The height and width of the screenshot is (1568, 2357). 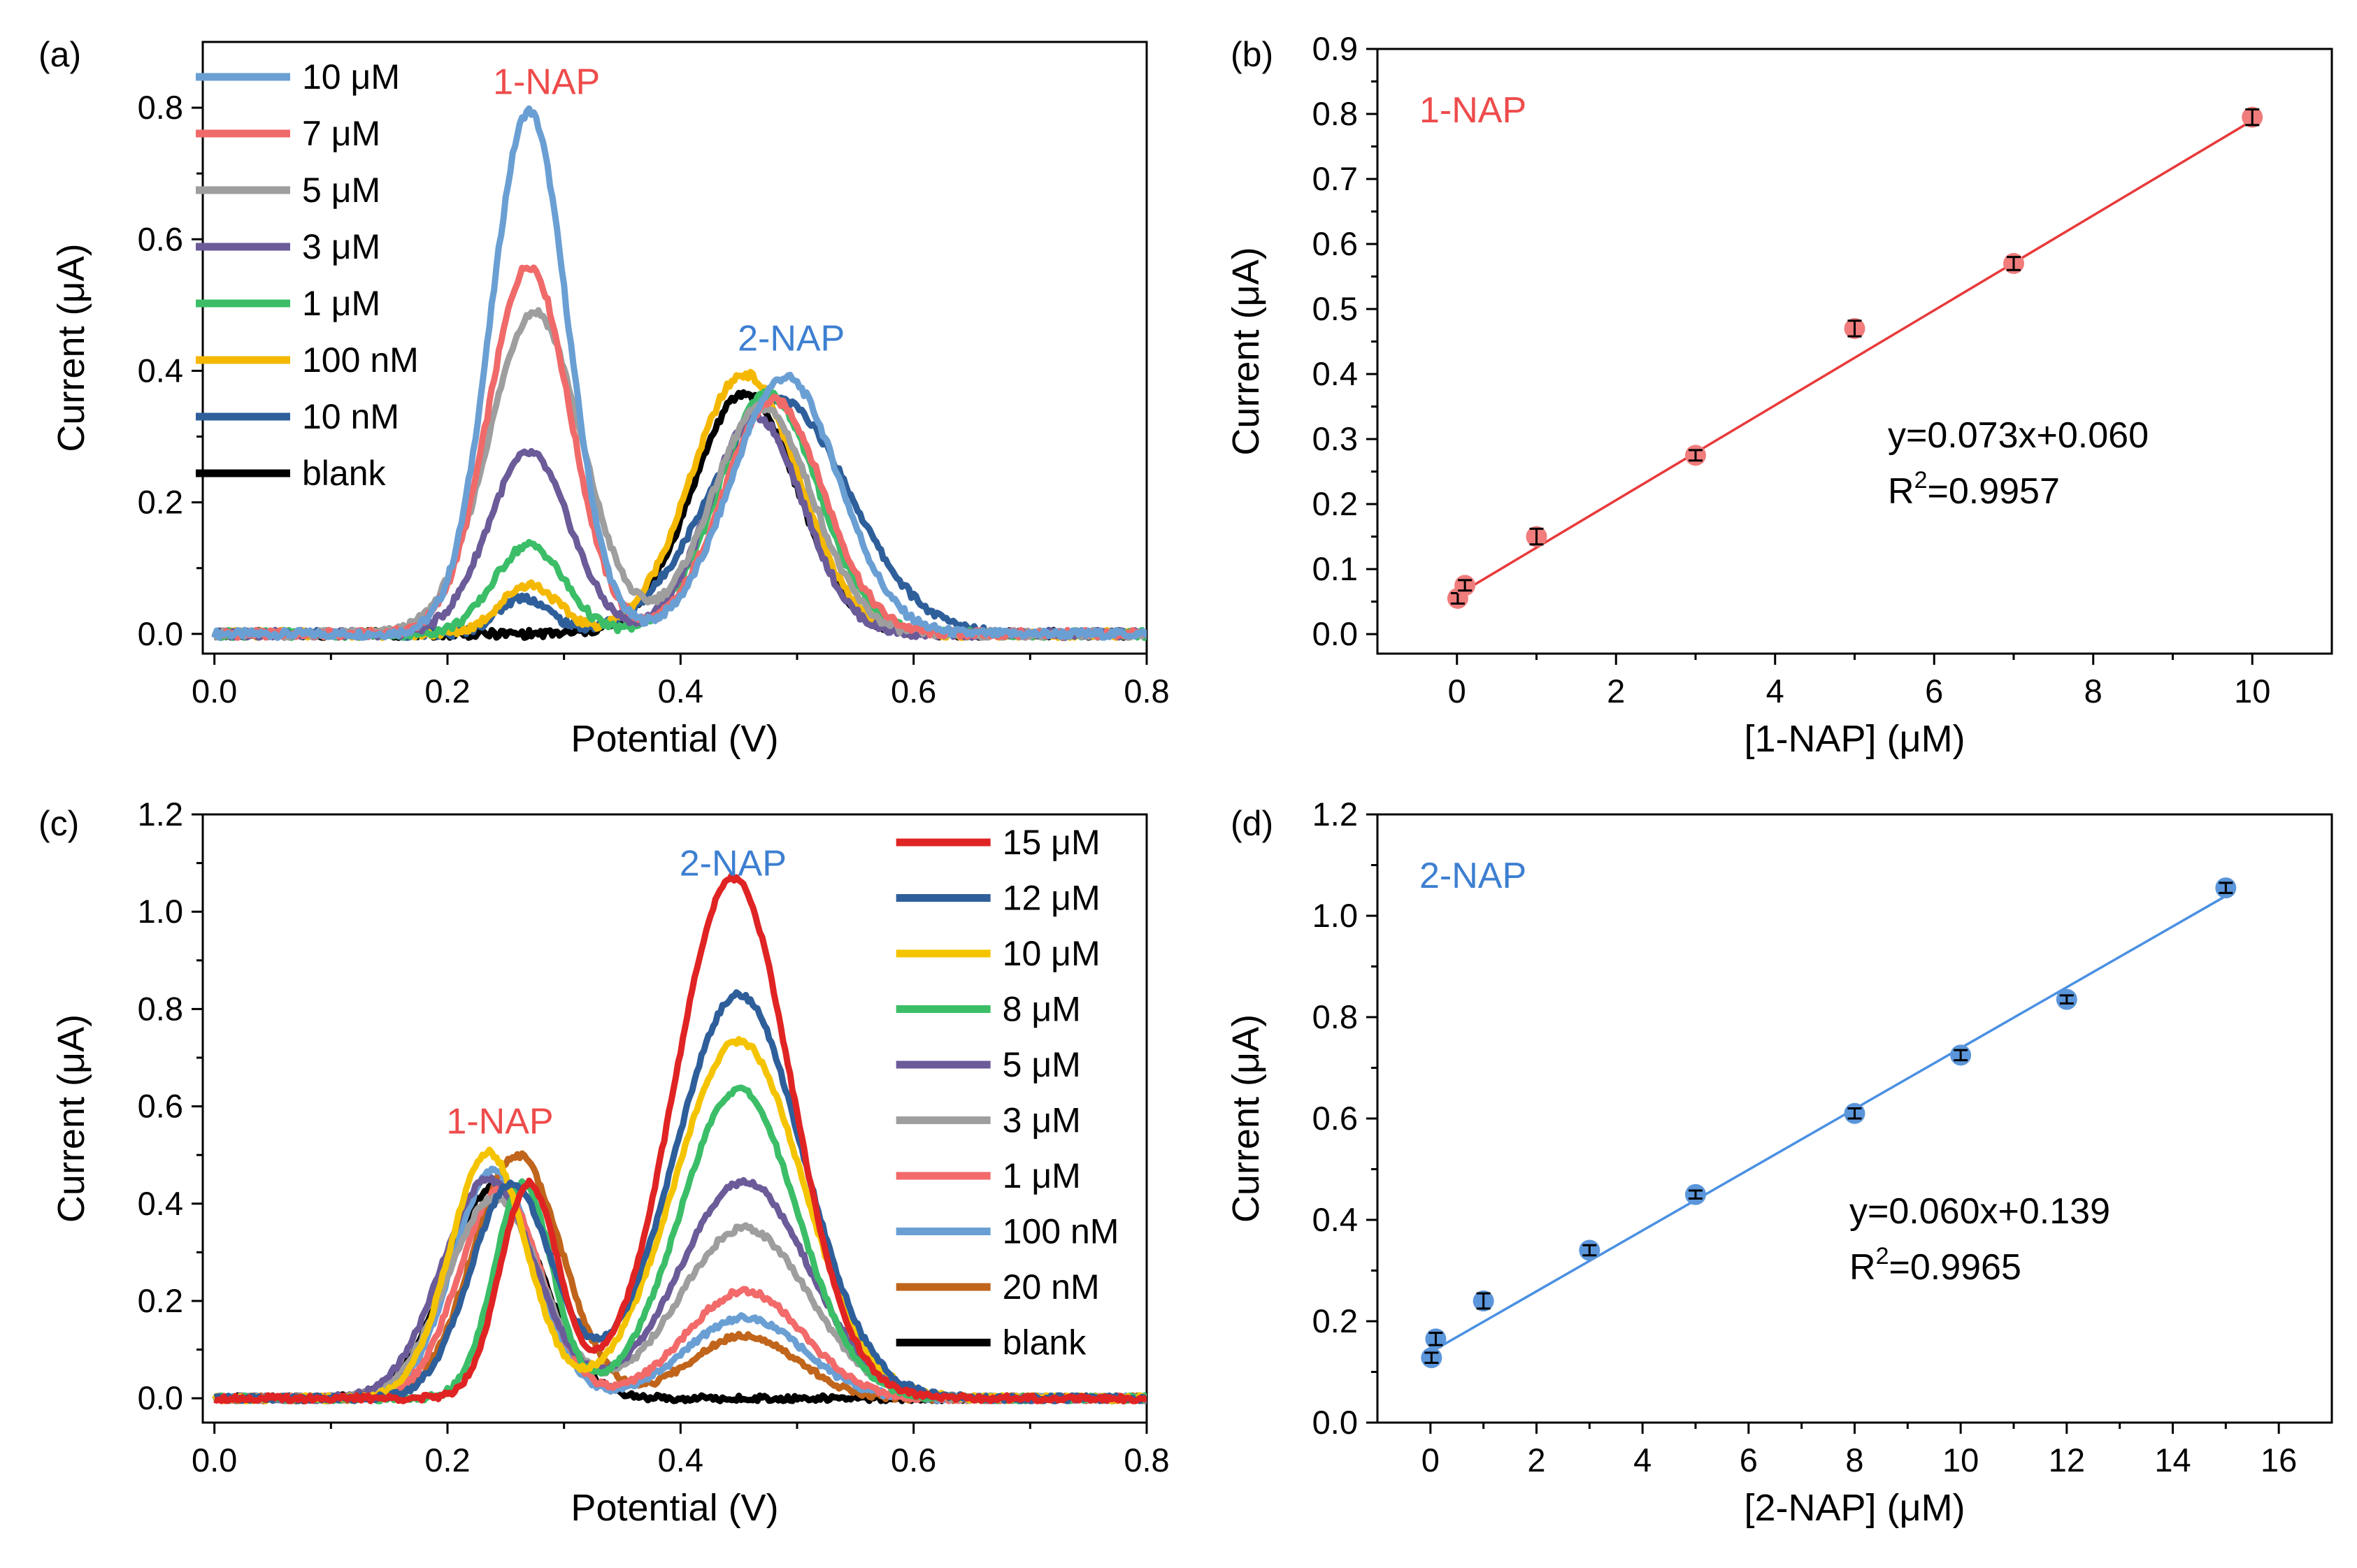 I want to click on y-tick-label: 0.9, so click(x=1335, y=48).